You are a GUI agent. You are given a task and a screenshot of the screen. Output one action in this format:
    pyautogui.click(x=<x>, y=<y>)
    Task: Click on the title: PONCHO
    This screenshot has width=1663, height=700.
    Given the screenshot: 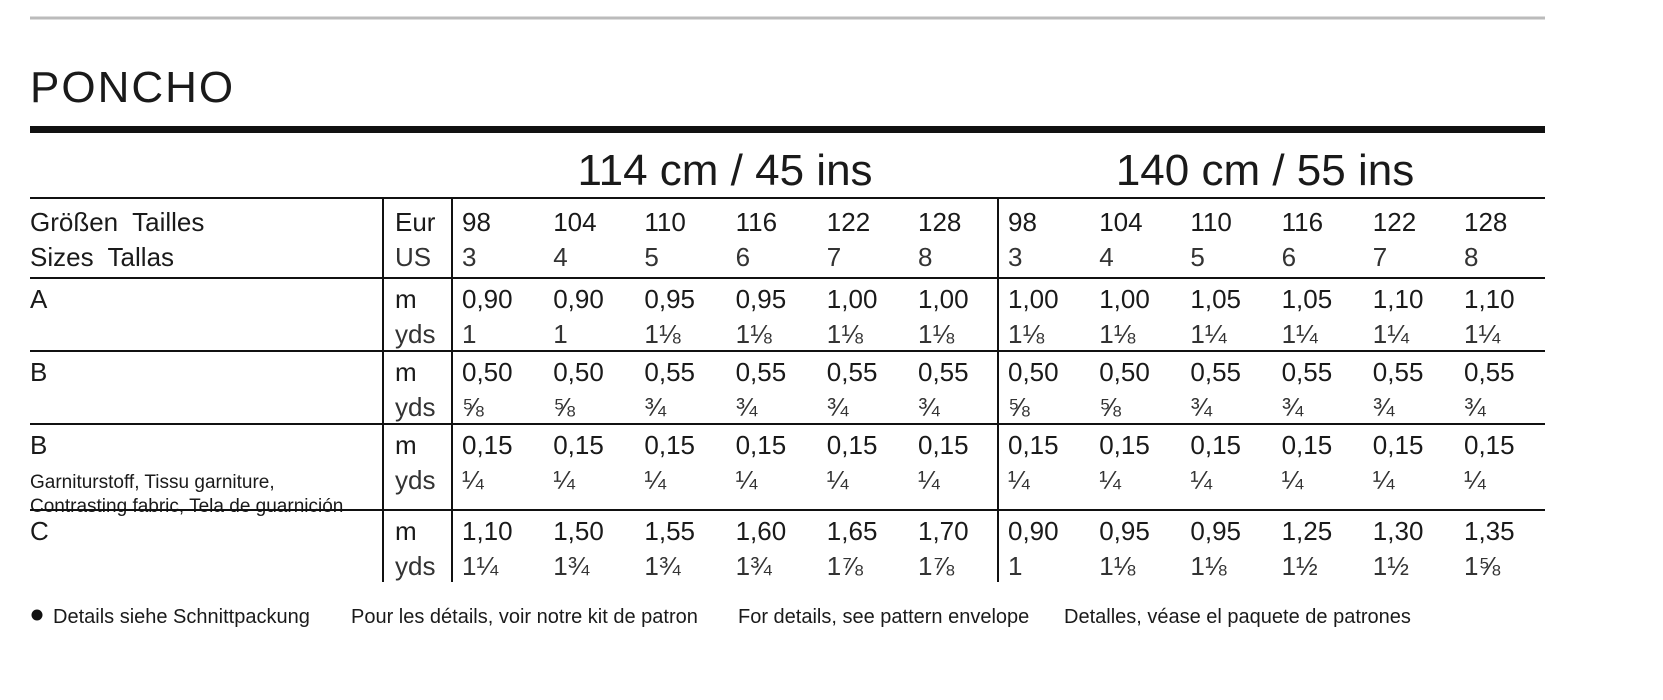 What is the action you would take?
    pyautogui.click(x=132, y=87)
    